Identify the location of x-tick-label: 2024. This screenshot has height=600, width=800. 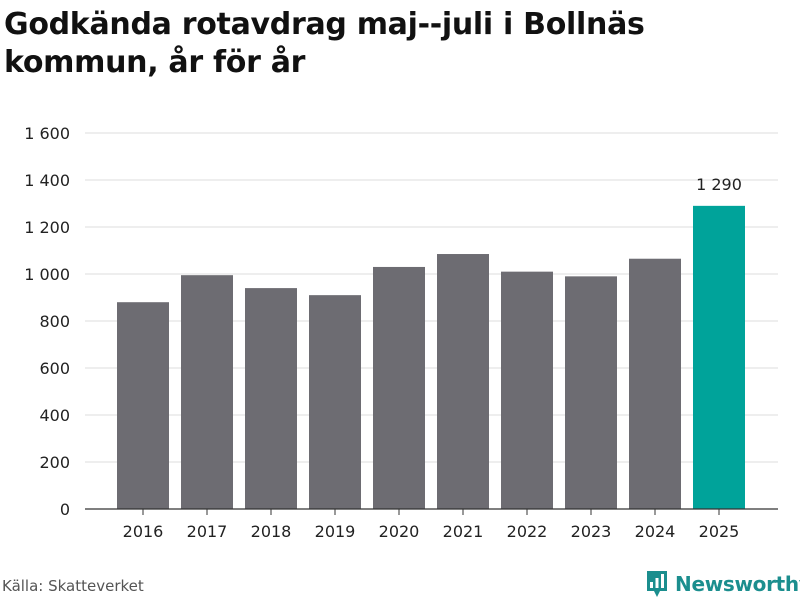
(655, 531).